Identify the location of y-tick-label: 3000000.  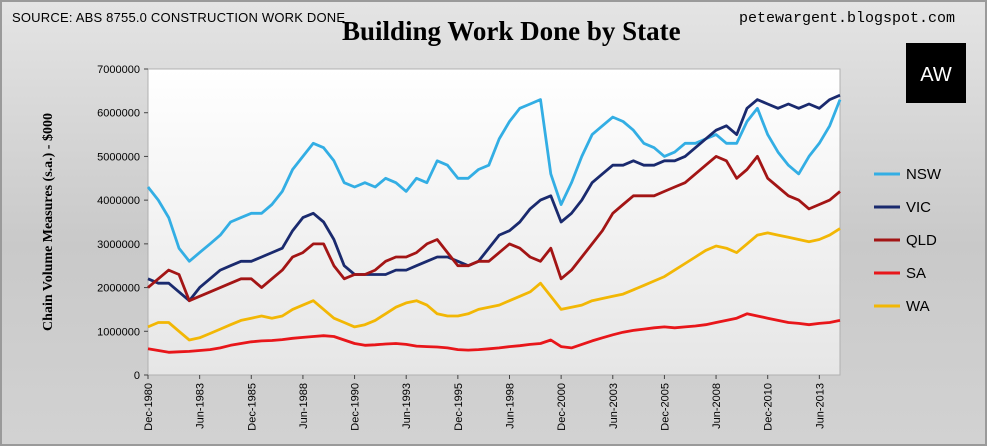
(118, 245).